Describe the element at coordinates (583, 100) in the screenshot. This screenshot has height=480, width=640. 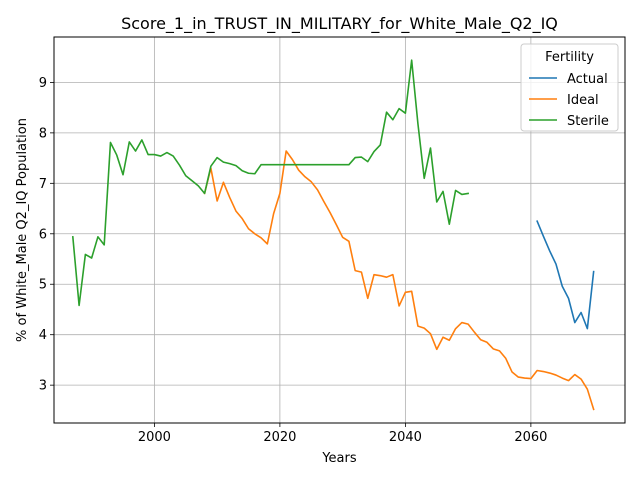
I see `legend-label-ideal: Ideal` at that location.